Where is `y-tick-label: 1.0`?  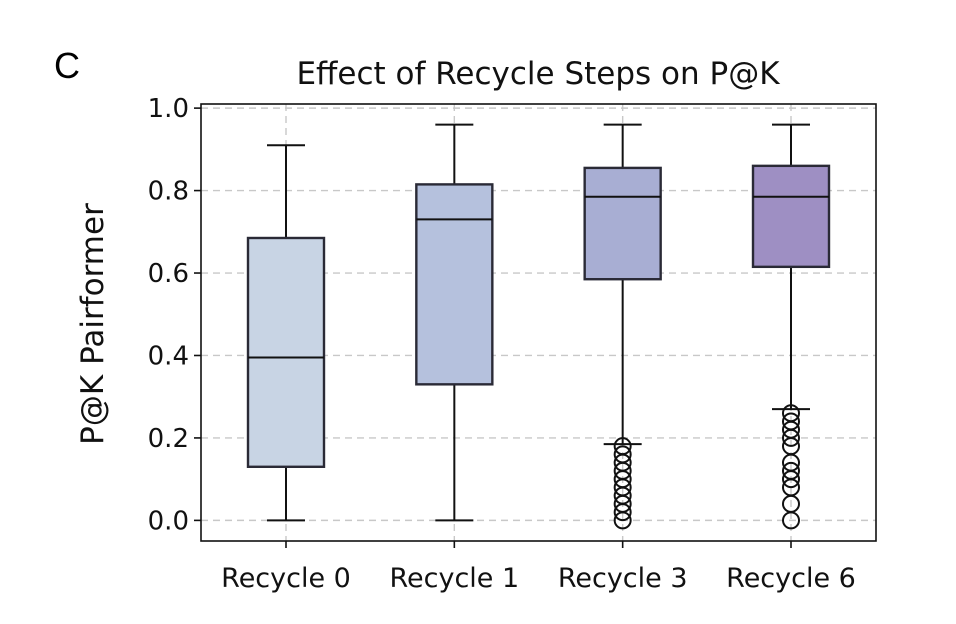 y-tick-label: 1.0 is located at coordinates (168, 109).